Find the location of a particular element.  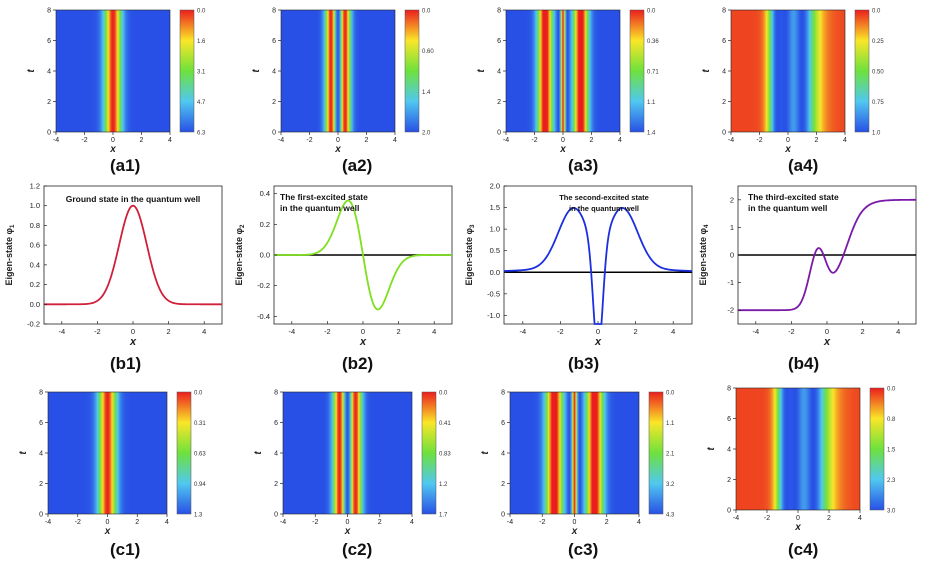

heatmap-panel-c2: -4 -2 0 2 4 0 2 4 6 8 x t 0.0 0.41 0.83 1.2 1.7 is located at coordinates (361, 463).